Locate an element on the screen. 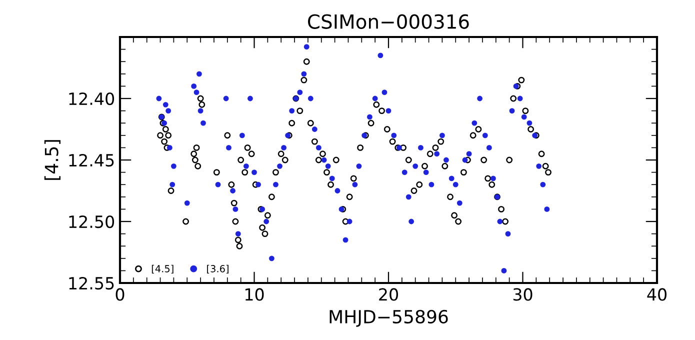 The height and width of the screenshot is (340, 695). y-tick-label: 12.50 is located at coordinates (91, 221).